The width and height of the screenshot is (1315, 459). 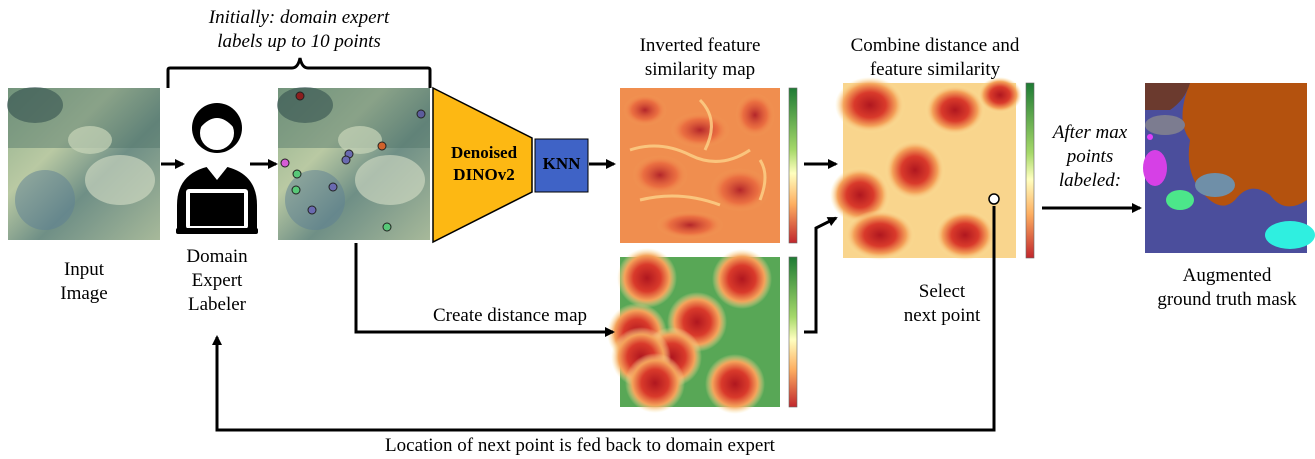 What do you see at coordinates (926, 168) in the screenshot?
I see `combined-map` at bounding box center [926, 168].